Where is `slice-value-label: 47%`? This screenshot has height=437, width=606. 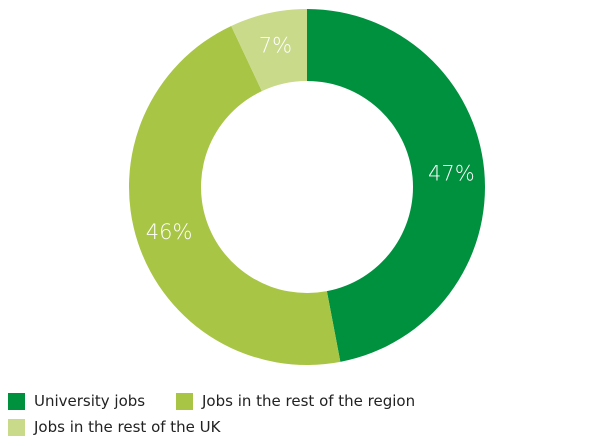
slice-value-label: 47% is located at coordinates (451, 173).